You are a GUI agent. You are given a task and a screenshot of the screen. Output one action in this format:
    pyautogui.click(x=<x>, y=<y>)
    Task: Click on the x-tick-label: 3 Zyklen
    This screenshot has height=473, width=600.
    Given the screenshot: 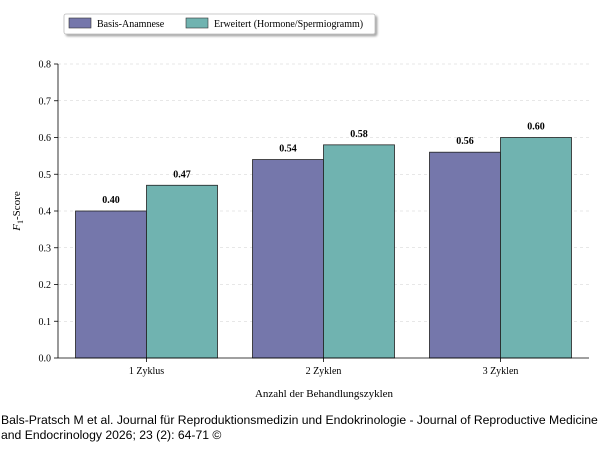 What is the action you would take?
    pyautogui.click(x=501, y=371)
    